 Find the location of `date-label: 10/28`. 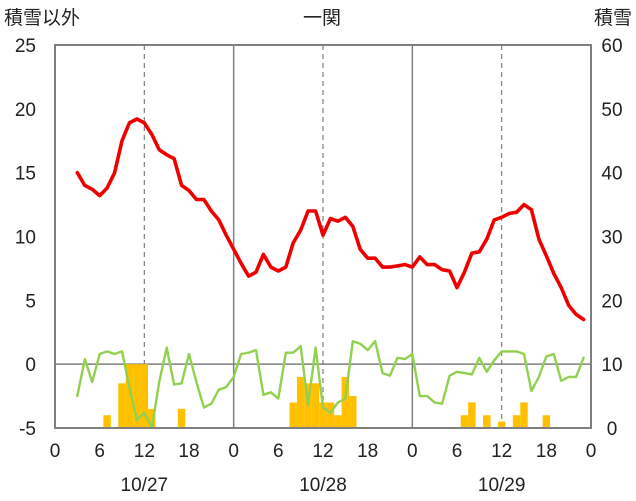

date-label: 10/28 is located at coordinates (323, 485).